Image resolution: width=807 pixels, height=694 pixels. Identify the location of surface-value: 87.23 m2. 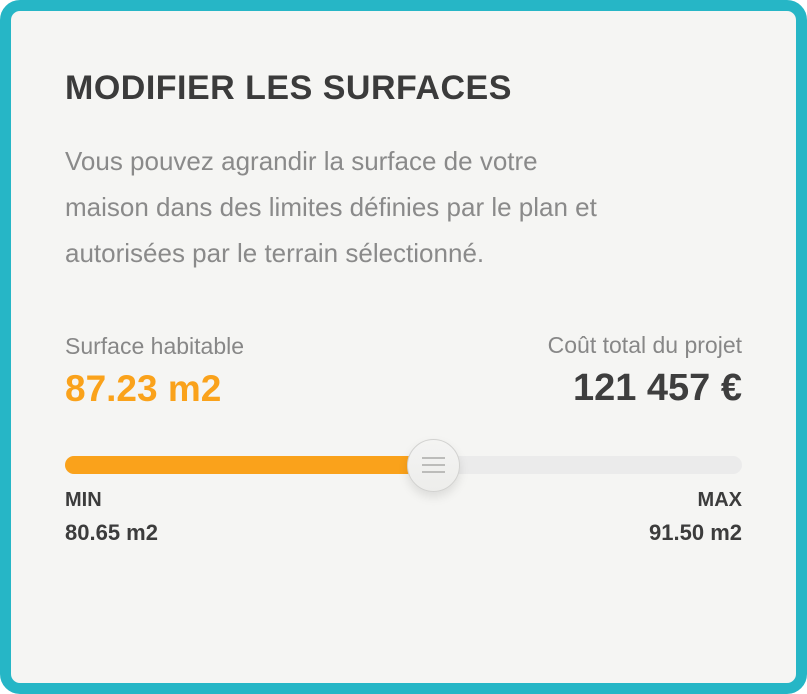
(143, 388).